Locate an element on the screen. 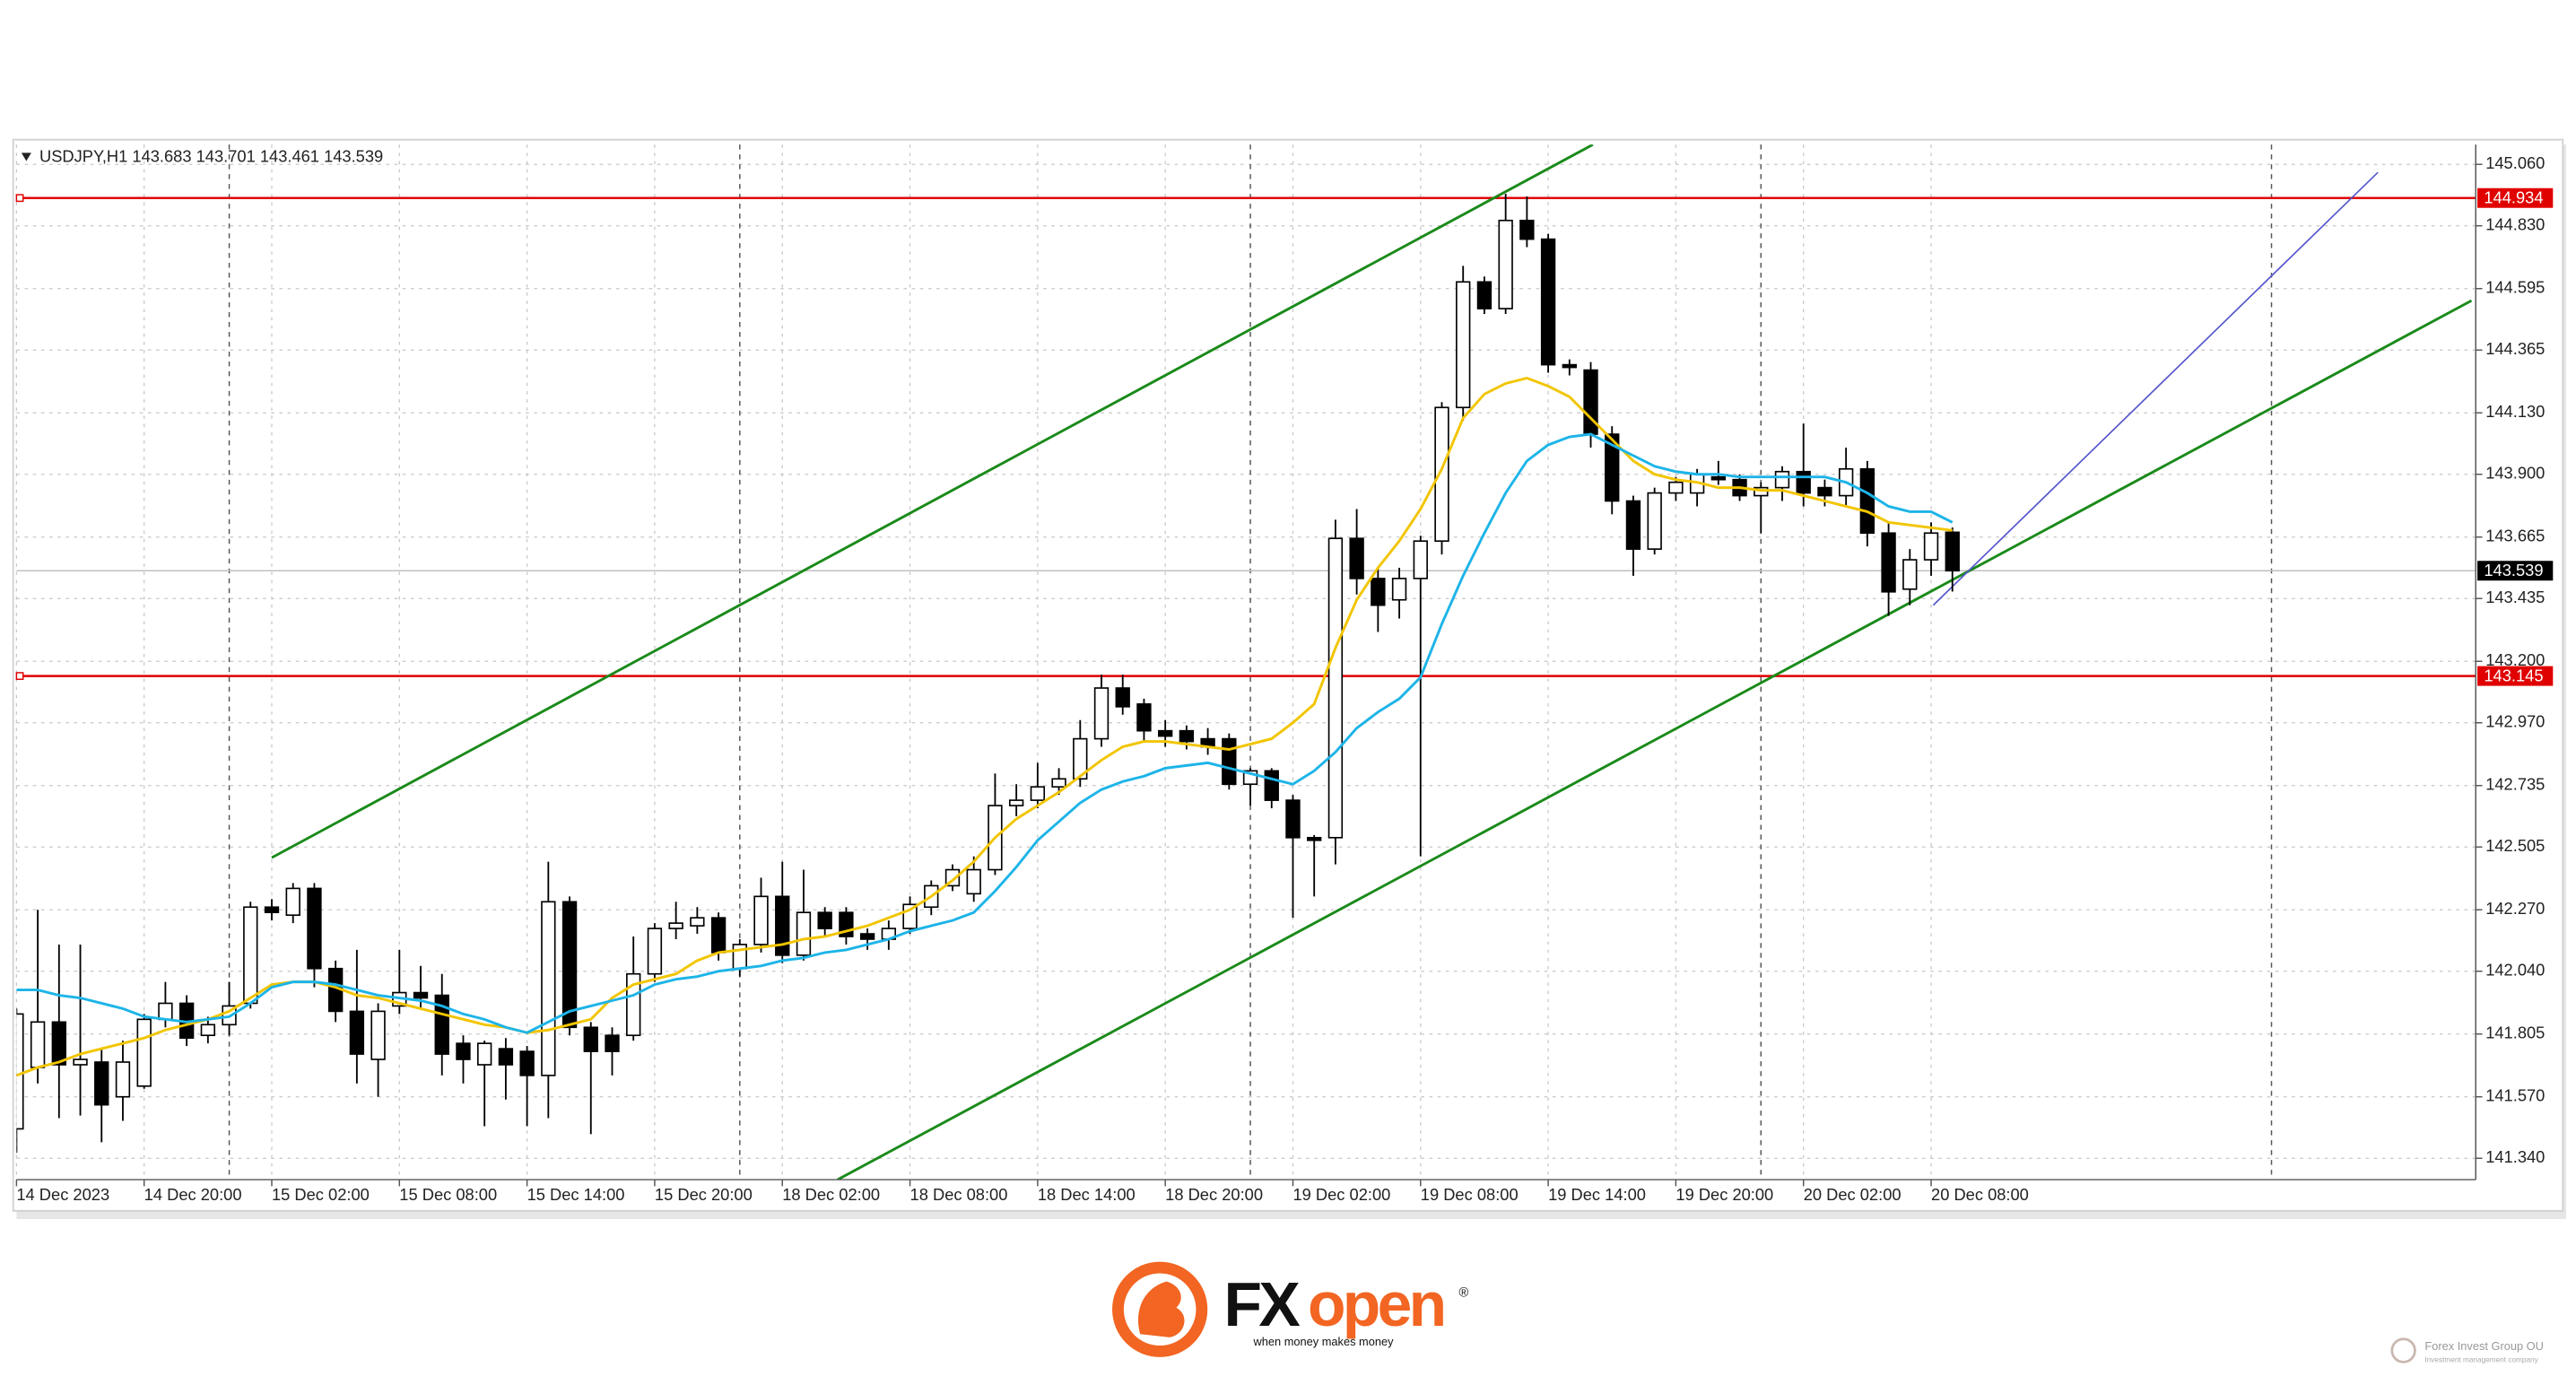  tagline: when money makes money is located at coordinates (1324, 1341).